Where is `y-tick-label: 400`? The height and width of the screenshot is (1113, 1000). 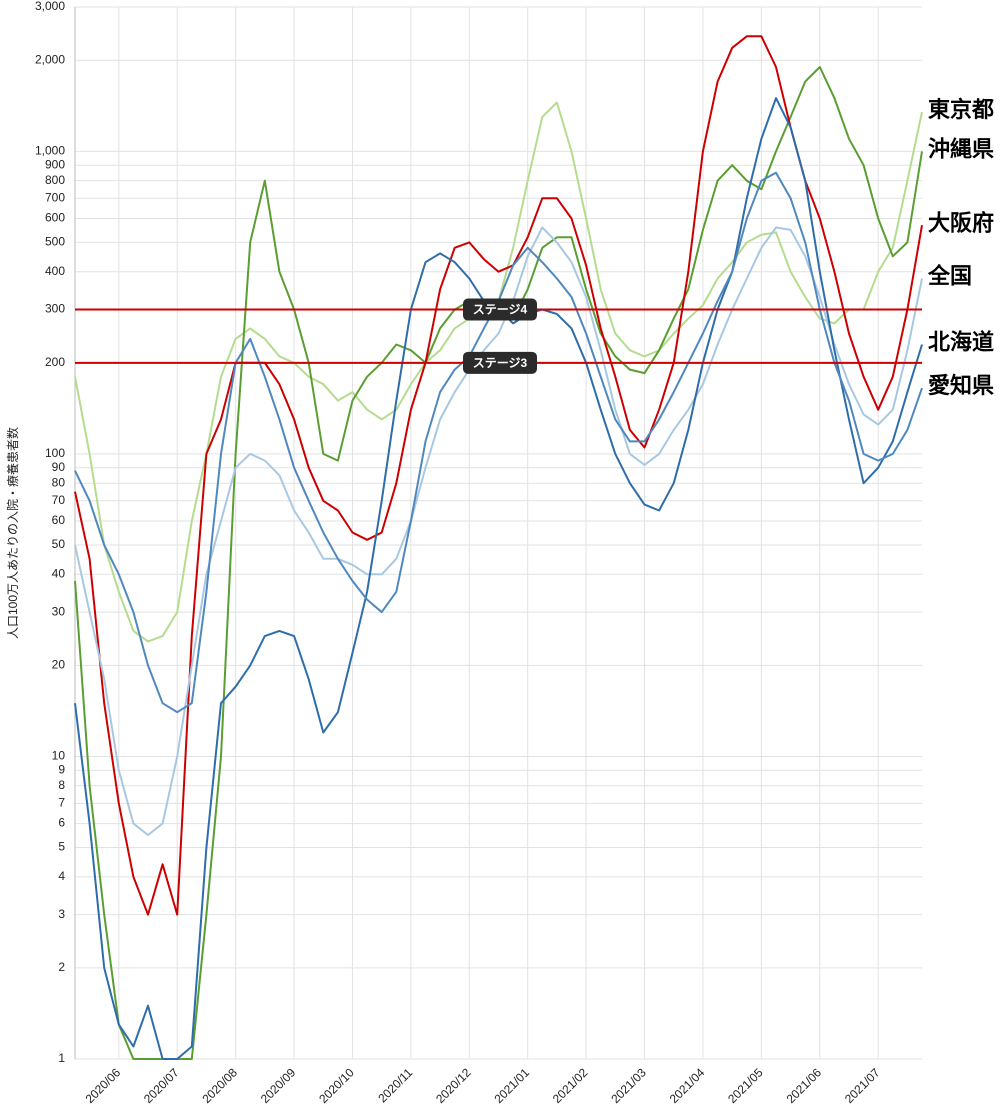
y-tick-label: 400 is located at coordinates (55, 271).